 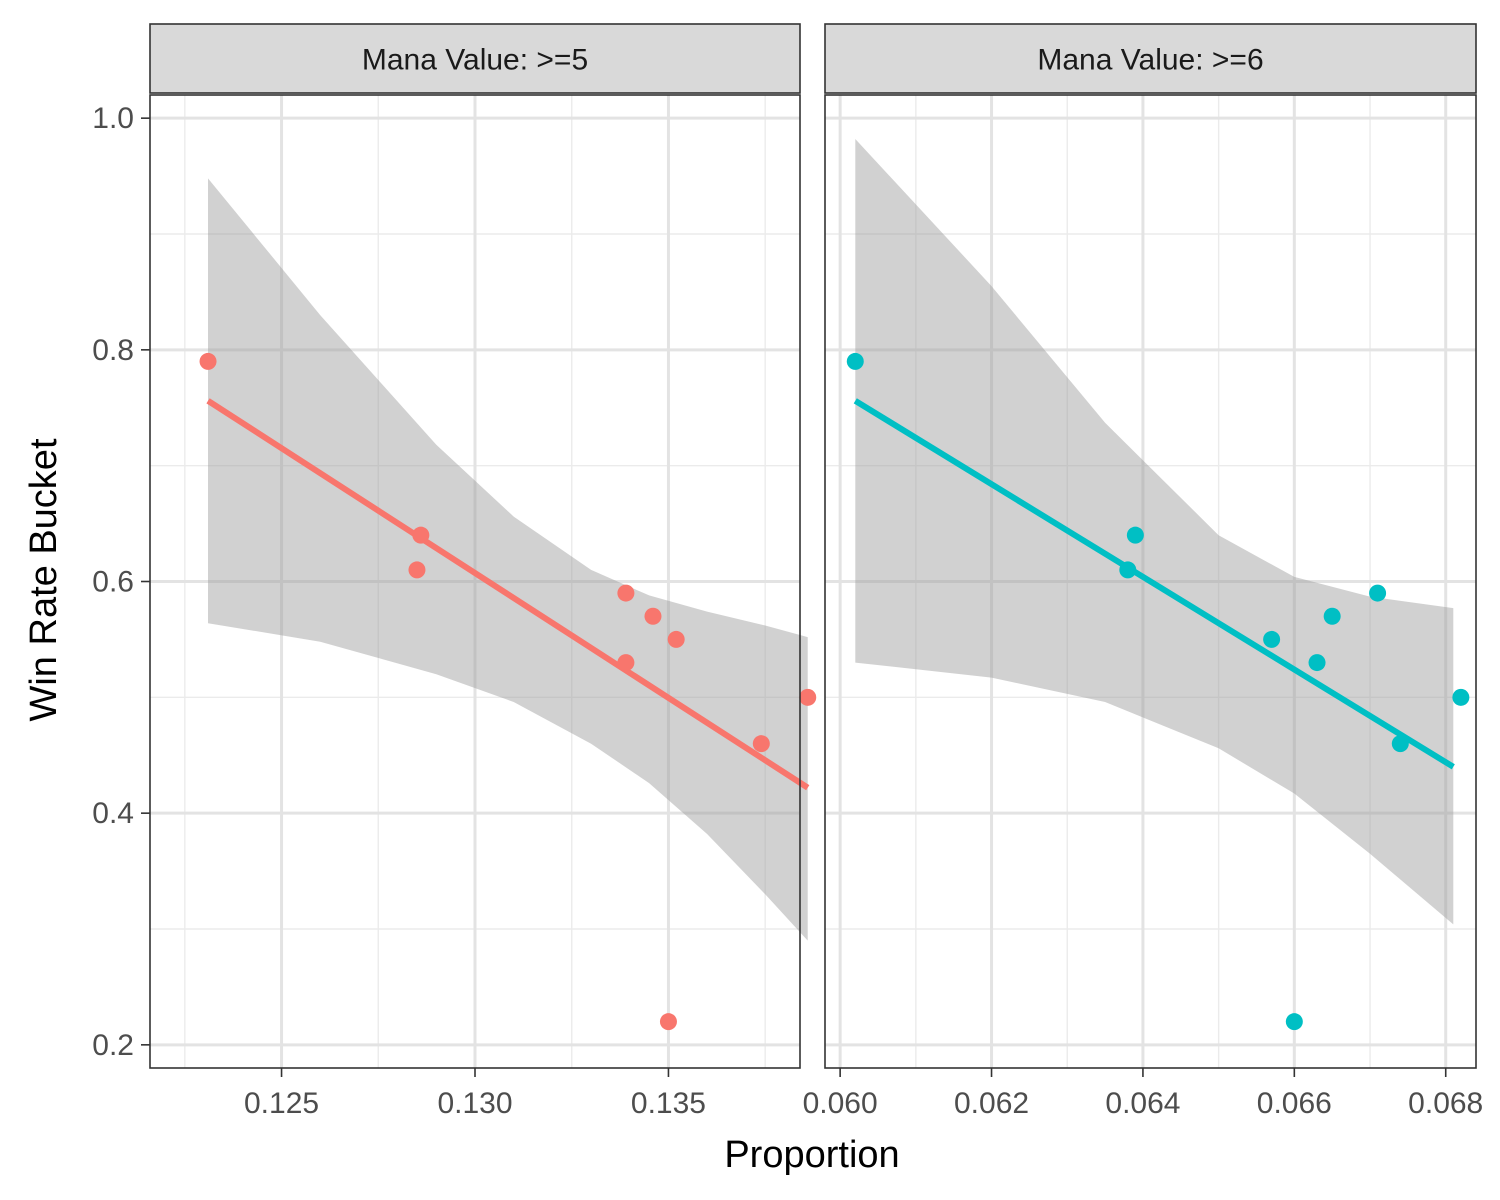 I want to click on y-axis: 0.2 0.4 0.6 0.8 1.0, so click(x=121, y=582).